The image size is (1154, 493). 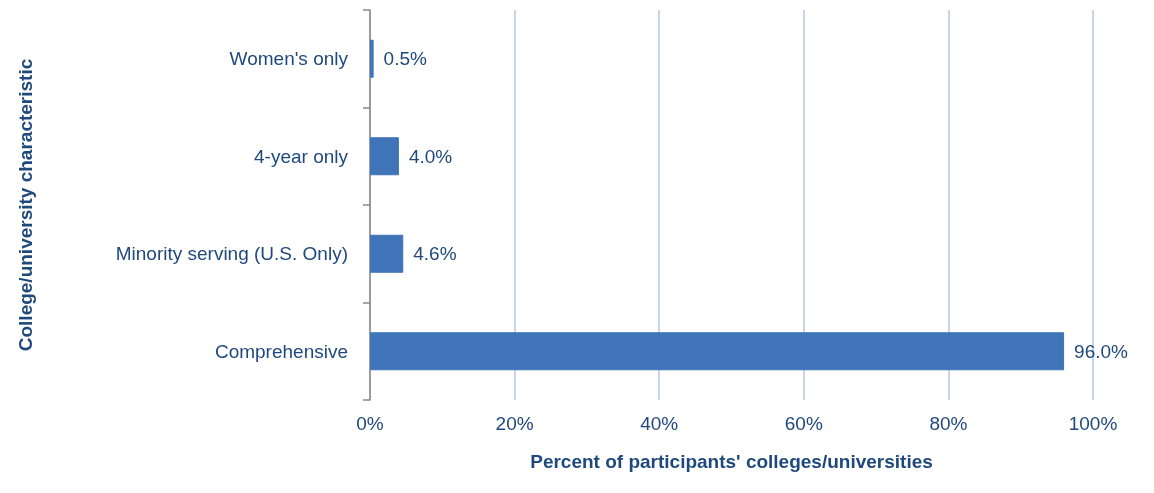 What do you see at coordinates (1093, 423) in the screenshot?
I see `x-tick-label: 100%` at bounding box center [1093, 423].